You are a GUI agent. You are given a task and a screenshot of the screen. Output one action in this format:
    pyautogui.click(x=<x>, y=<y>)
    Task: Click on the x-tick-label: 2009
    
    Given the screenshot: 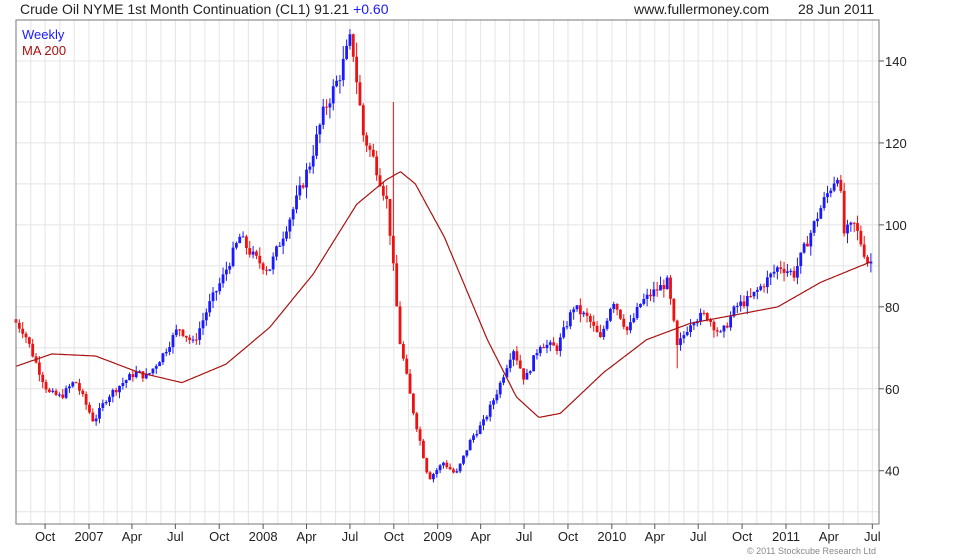 What is the action you would take?
    pyautogui.click(x=437, y=536)
    